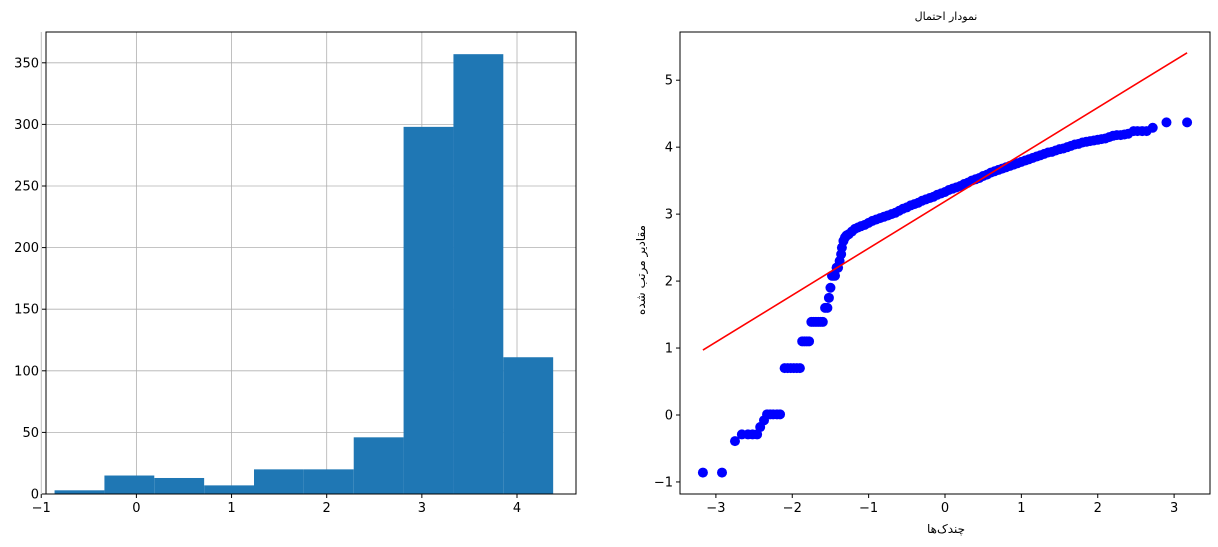  I want to click on probability-plot-y-axis: −1 0 1 2 3 4 5, so click(667, 282).